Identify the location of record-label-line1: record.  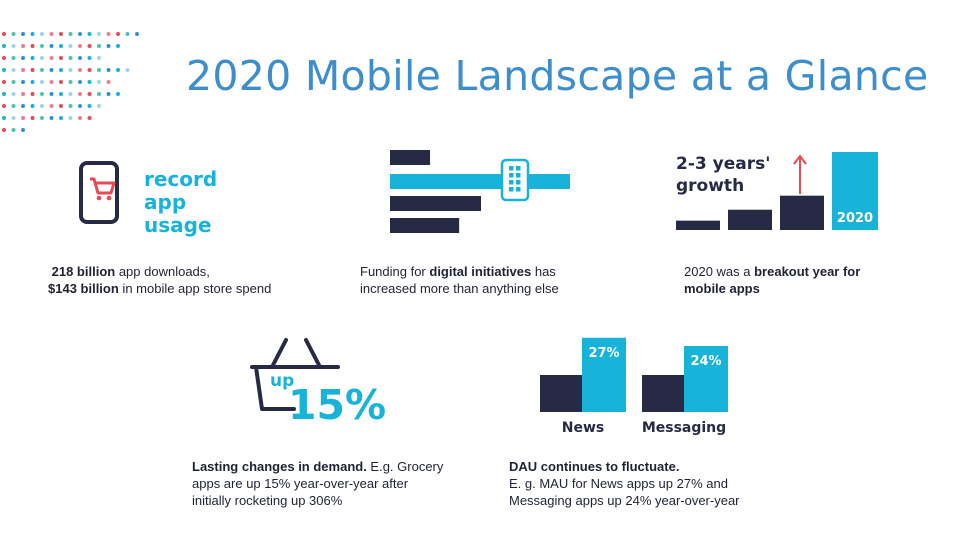
(181, 179).